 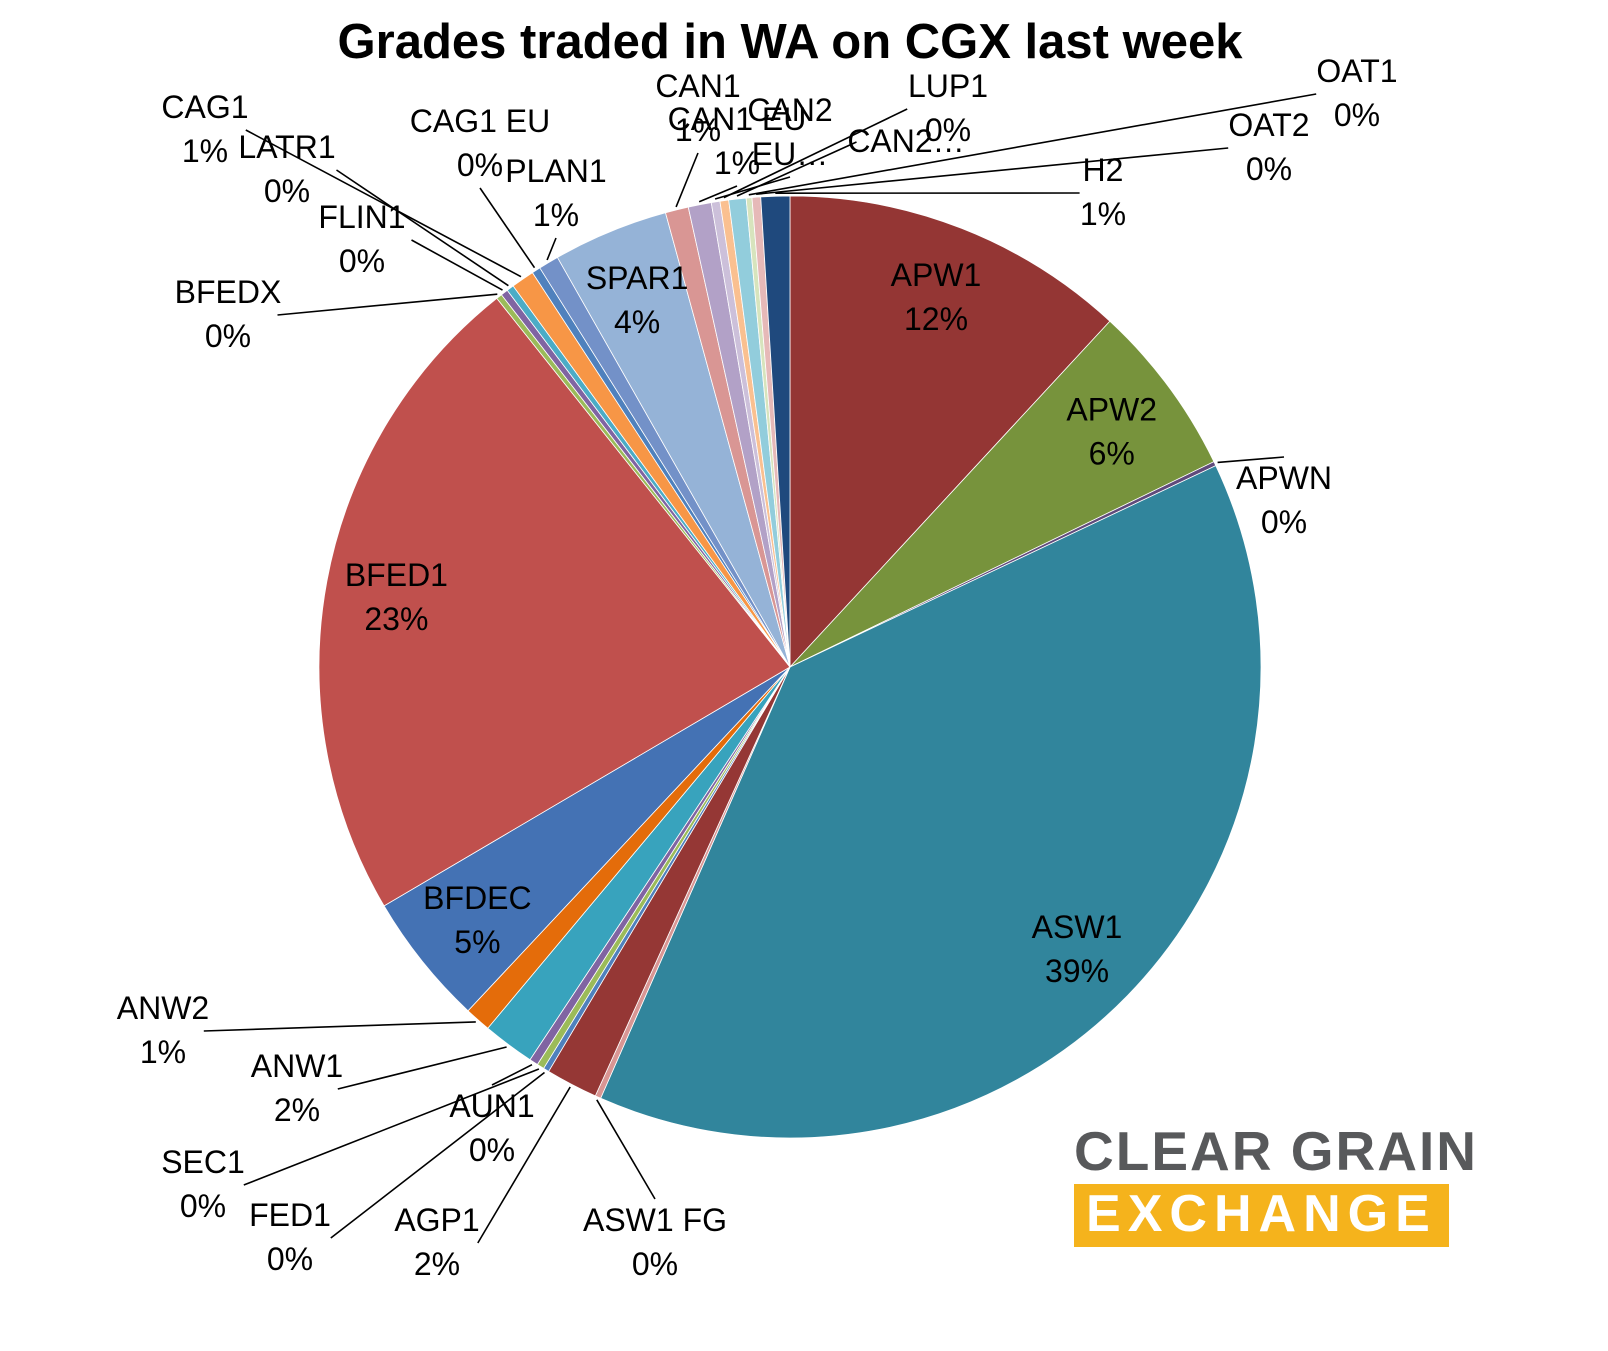 What do you see at coordinates (422, 228) in the screenshot?
I see `leader-line-LATR1` at bounding box center [422, 228].